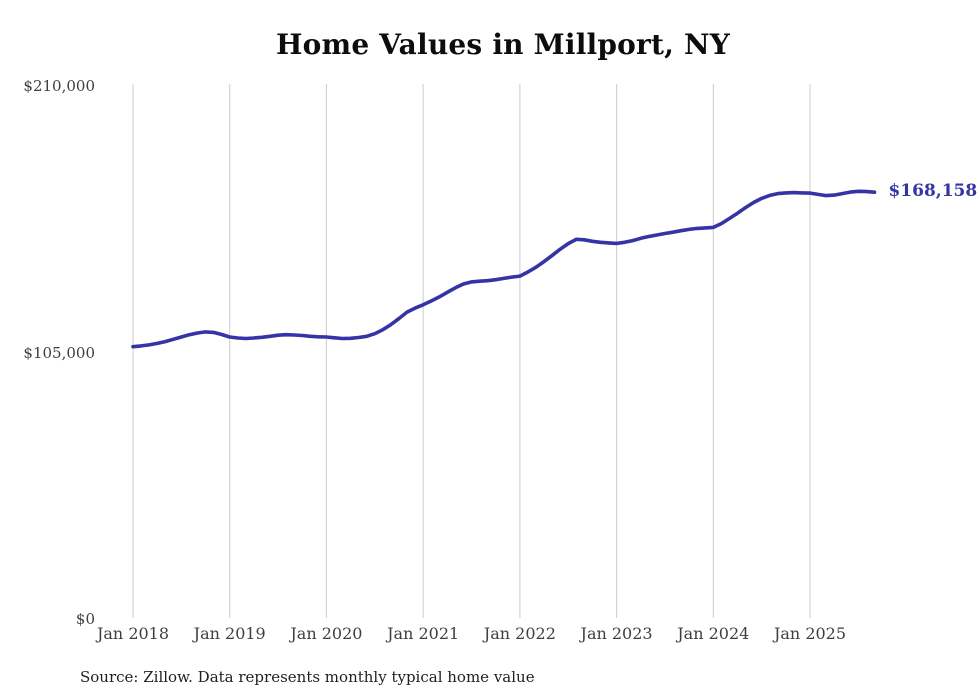 This screenshot has height=699, width=980. I want to click on x-tick-label: Jan 2023, so click(616, 633).